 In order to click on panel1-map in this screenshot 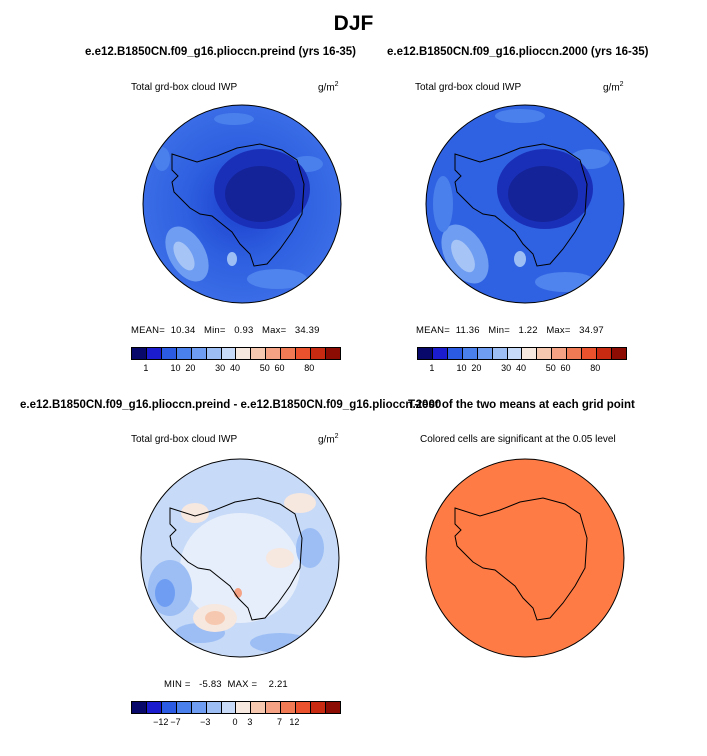, I will do `click(242, 204)`.